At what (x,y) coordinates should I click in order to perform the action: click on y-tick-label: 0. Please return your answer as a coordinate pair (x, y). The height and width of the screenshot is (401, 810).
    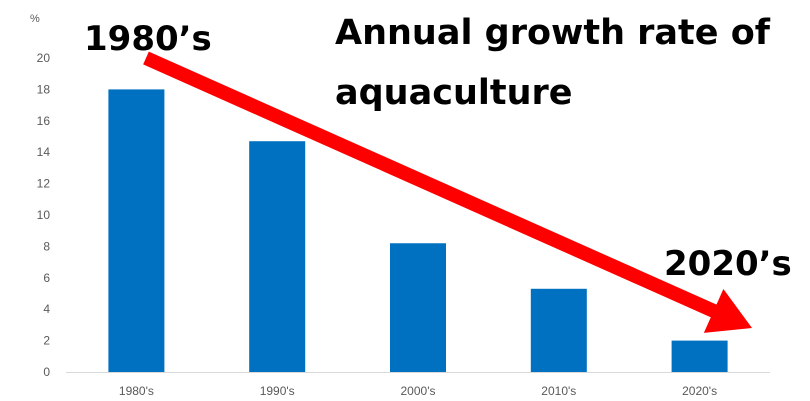
    Looking at the image, I should click on (46, 372).